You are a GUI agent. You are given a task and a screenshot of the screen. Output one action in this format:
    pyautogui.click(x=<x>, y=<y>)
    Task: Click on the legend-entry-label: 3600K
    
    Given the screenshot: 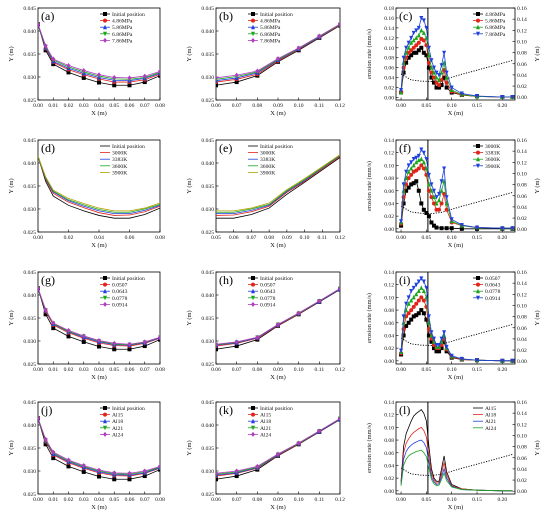 What is the action you would take?
    pyautogui.click(x=492, y=160)
    